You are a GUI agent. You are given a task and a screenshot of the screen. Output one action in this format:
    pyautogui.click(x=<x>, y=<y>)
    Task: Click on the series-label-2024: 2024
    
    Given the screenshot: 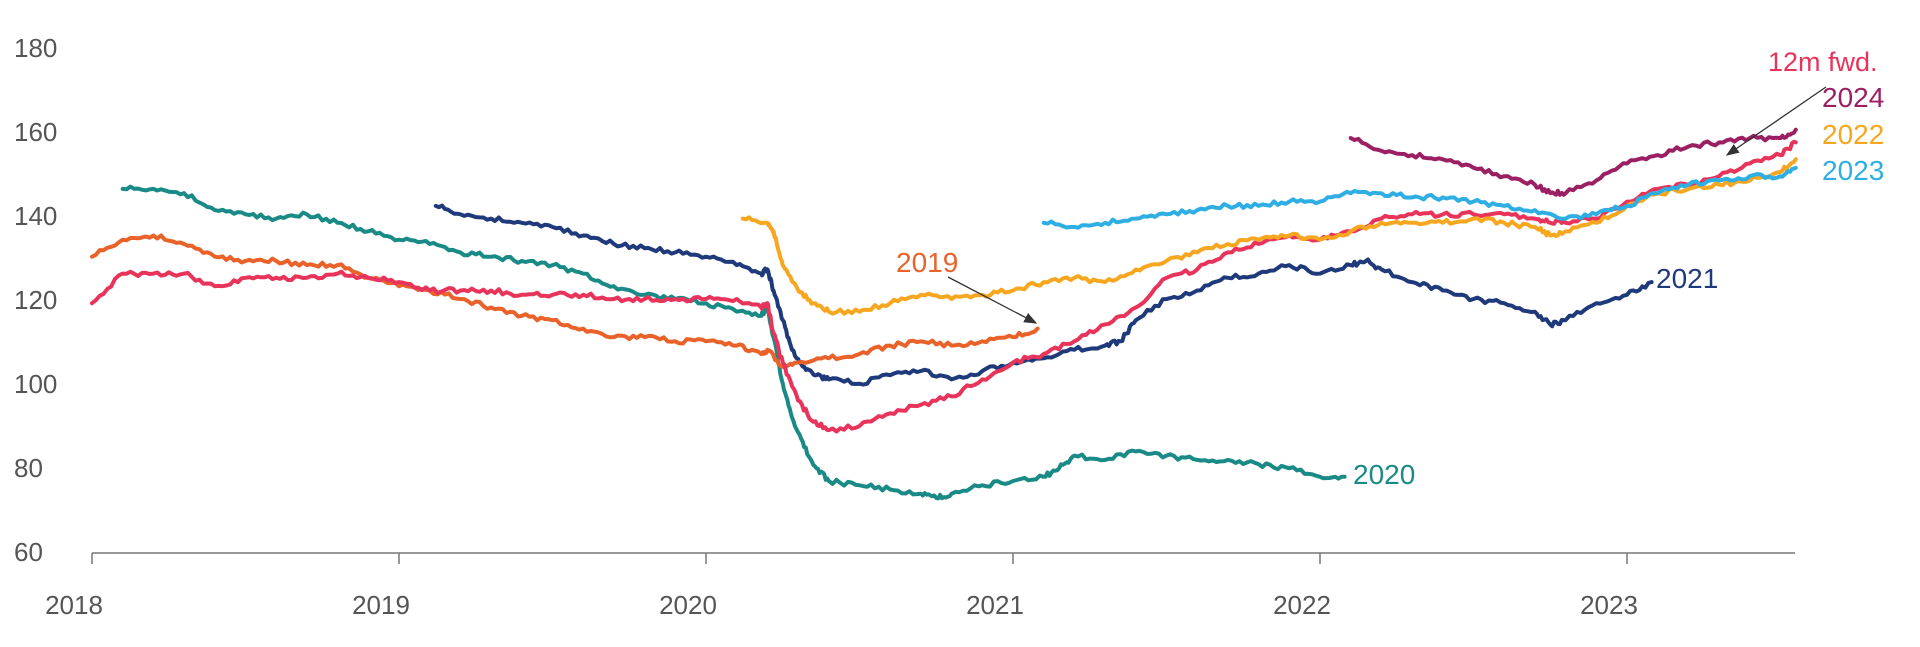 What is the action you would take?
    pyautogui.click(x=1853, y=97)
    